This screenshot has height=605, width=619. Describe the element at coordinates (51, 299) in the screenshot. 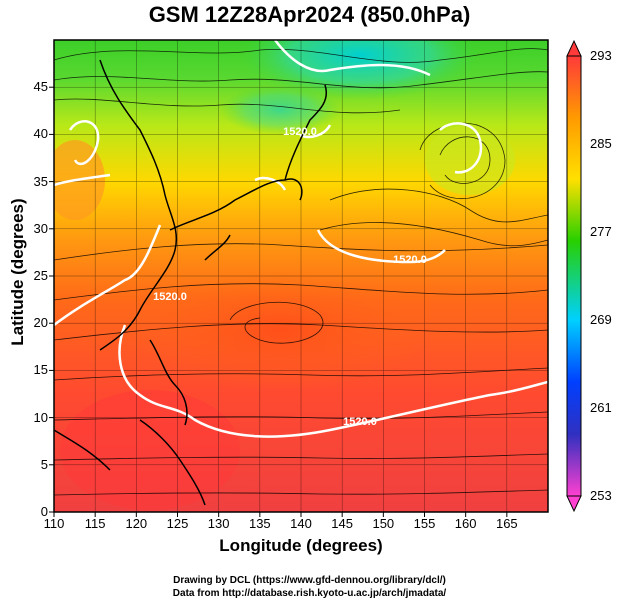

I see `y-axis-ticks` at that location.